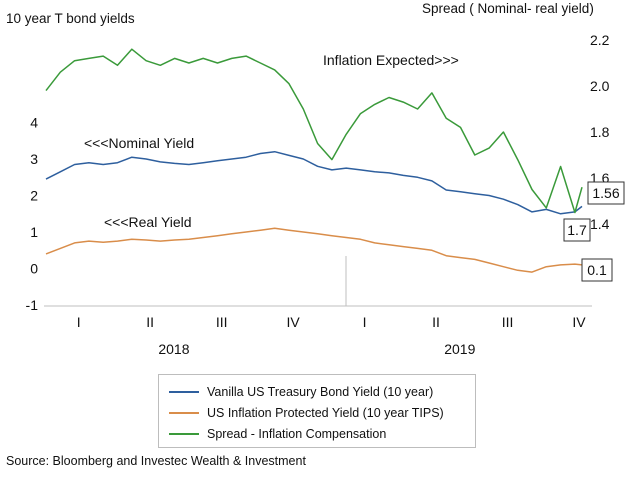 This screenshot has height=477, width=629. What do you see at coordinates (184, 434) in the screenshot?
I see `legend-swatch-spread` at bounding box center [184, 434].